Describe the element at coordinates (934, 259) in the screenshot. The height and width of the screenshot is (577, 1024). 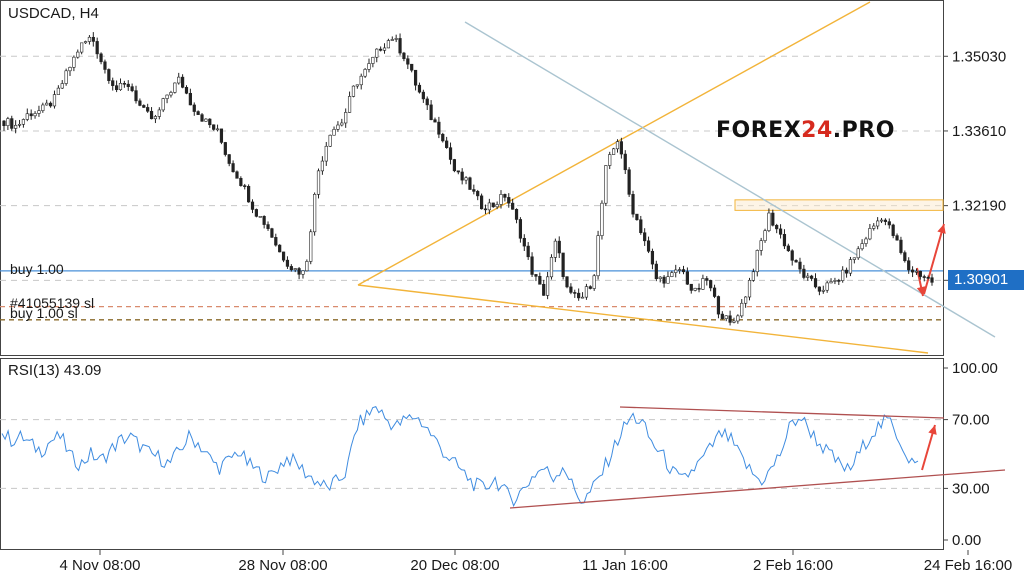
I see `up-arrow` at that location.